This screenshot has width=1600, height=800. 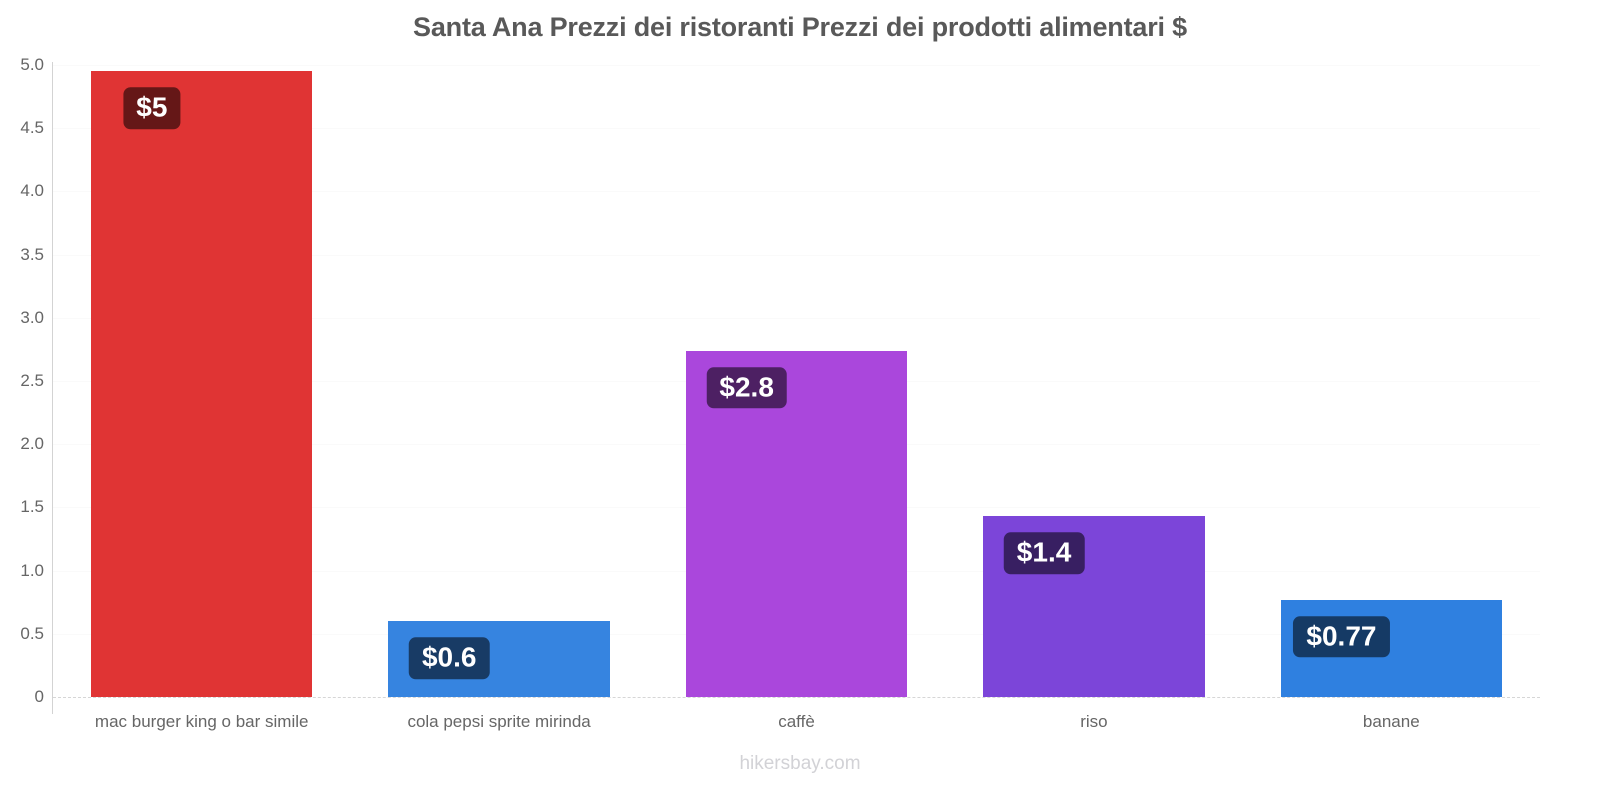 What do you see at coordinates (32, 633) in the screenshot?
I see `y-axis-tick-label: 0.5` at bounding box center [32, 633].